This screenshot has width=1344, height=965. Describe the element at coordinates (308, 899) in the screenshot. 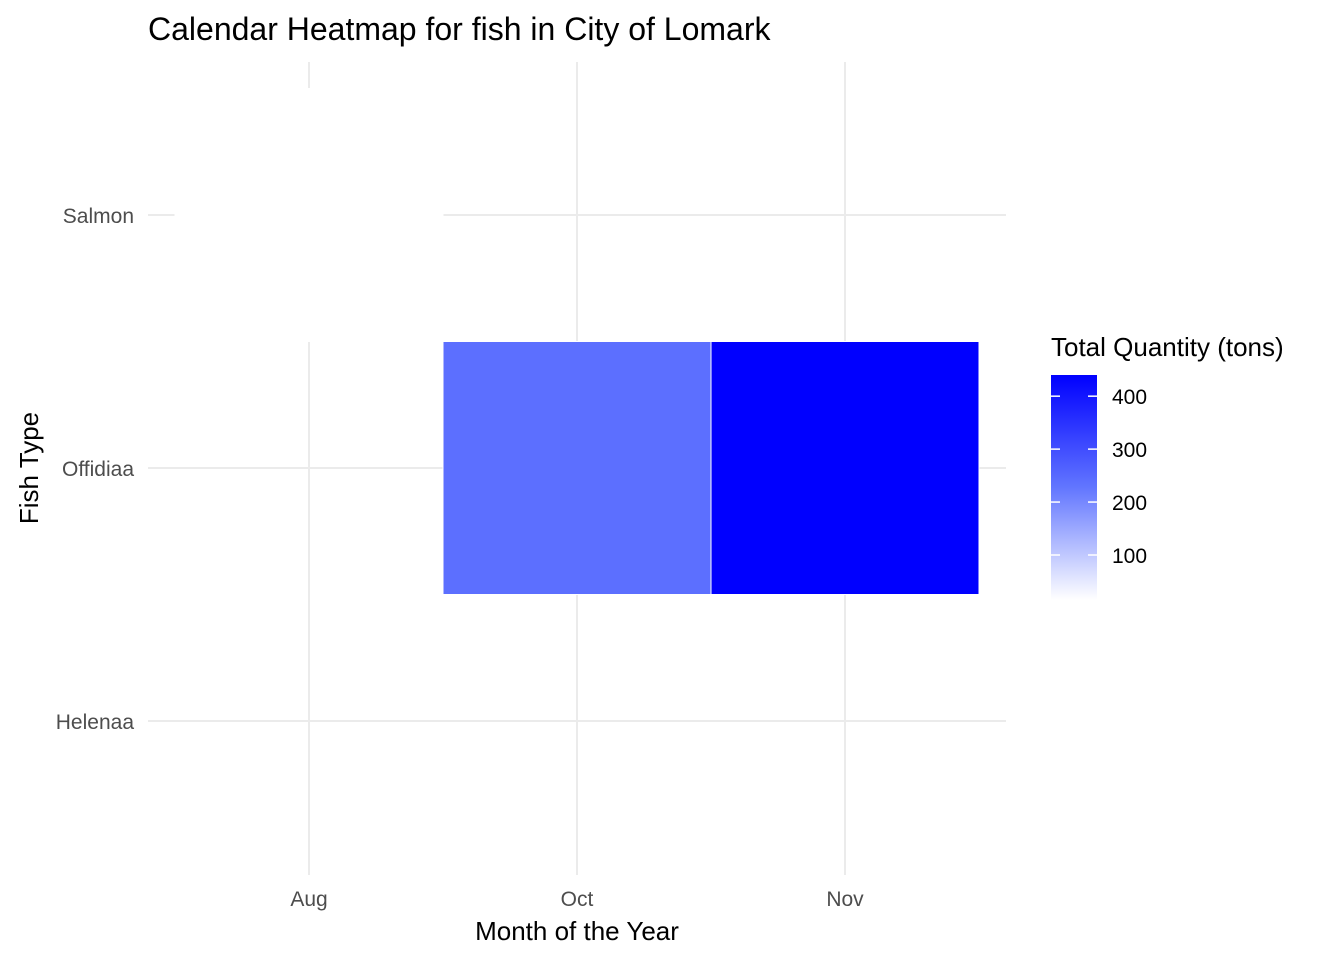

I see `x-tick-label: Aug` at that location.